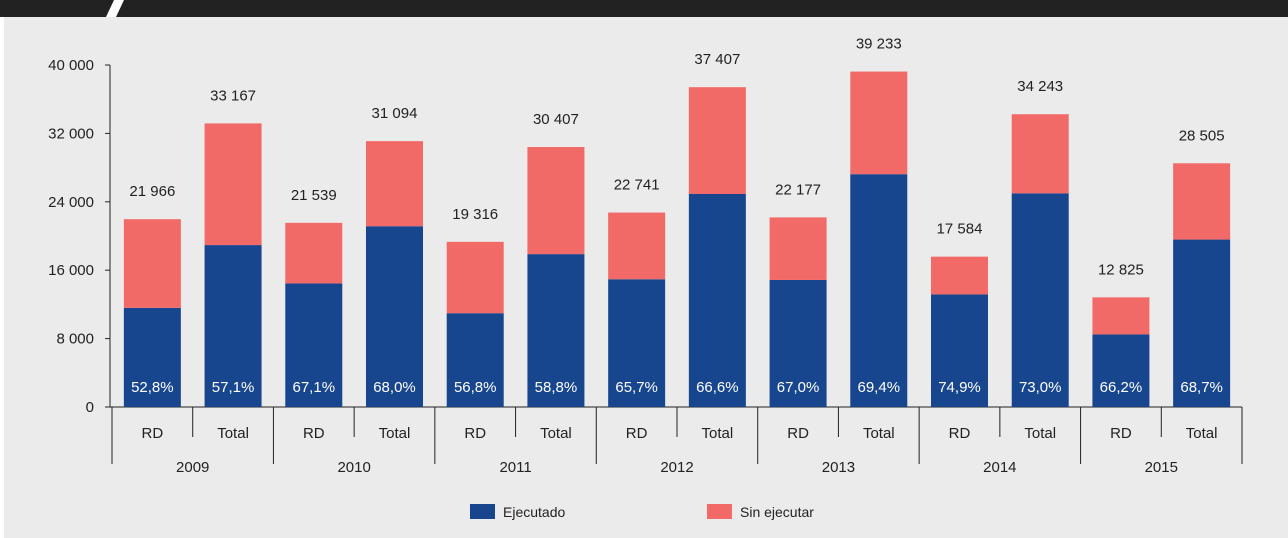 This screenshot has height=538, width=1288. Describe the element at coordinates (192, 467) in the screenshot. I see `group-label: 2009` at that location.